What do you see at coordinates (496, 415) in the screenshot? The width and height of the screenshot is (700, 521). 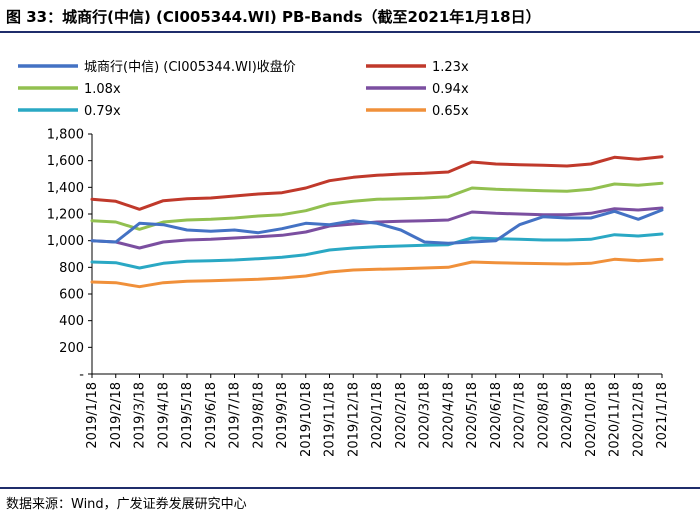 I see `x-tick-label: 2020/6/18` at bounding box center [496, 415].